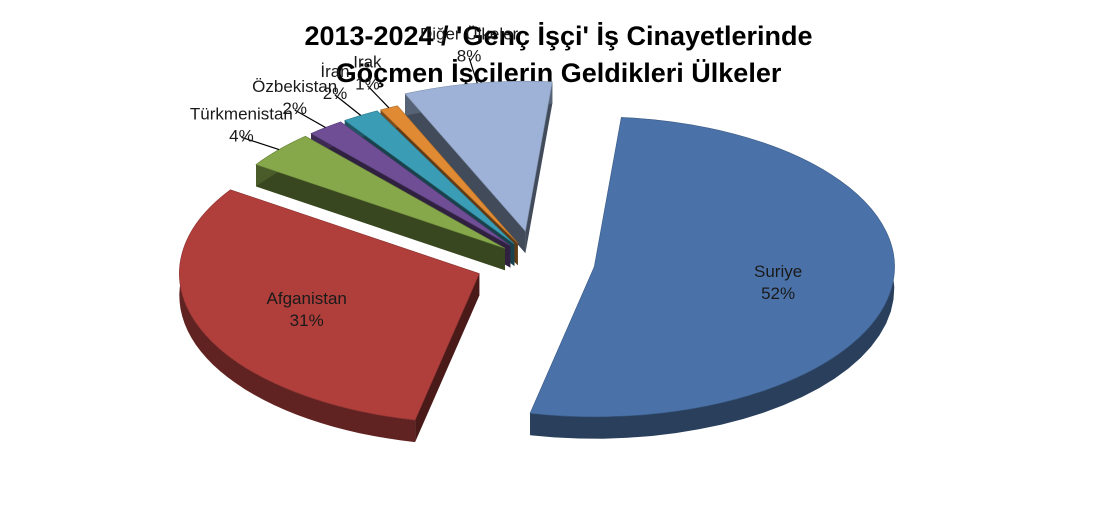  I want to click on pie-slice-afganistan, so click(329, 305).